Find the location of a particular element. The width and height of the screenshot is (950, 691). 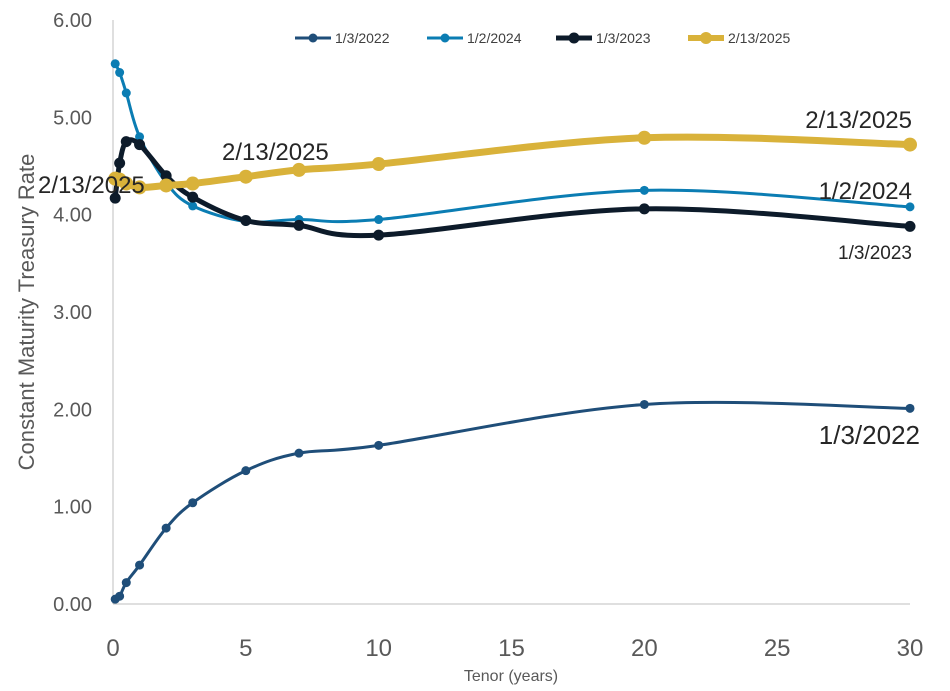

annotation-2025-left: 2/13/2025 is located at coordinates (91, 185).